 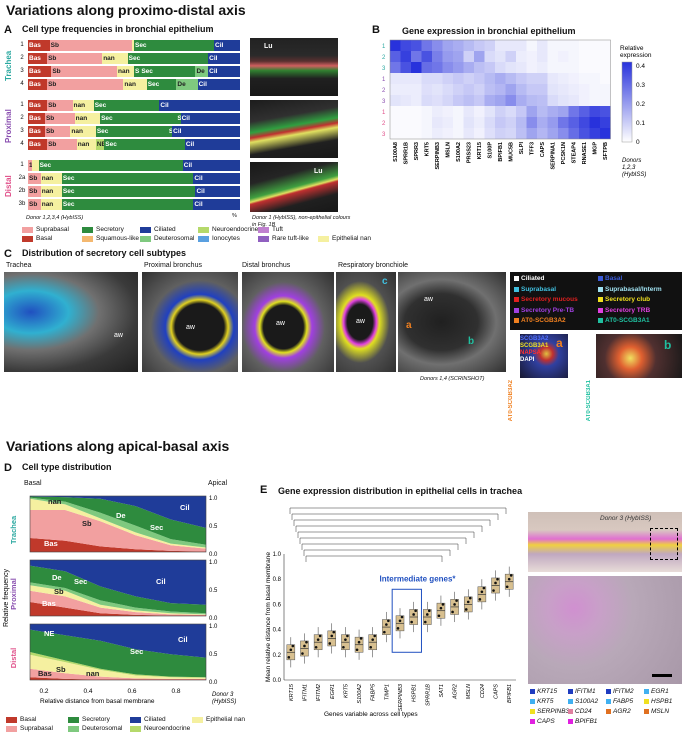 What do you see at coordinates (277, 605) in the screenshot?
I see `e-ytick: 0.6` at bounding box center [277, 605].